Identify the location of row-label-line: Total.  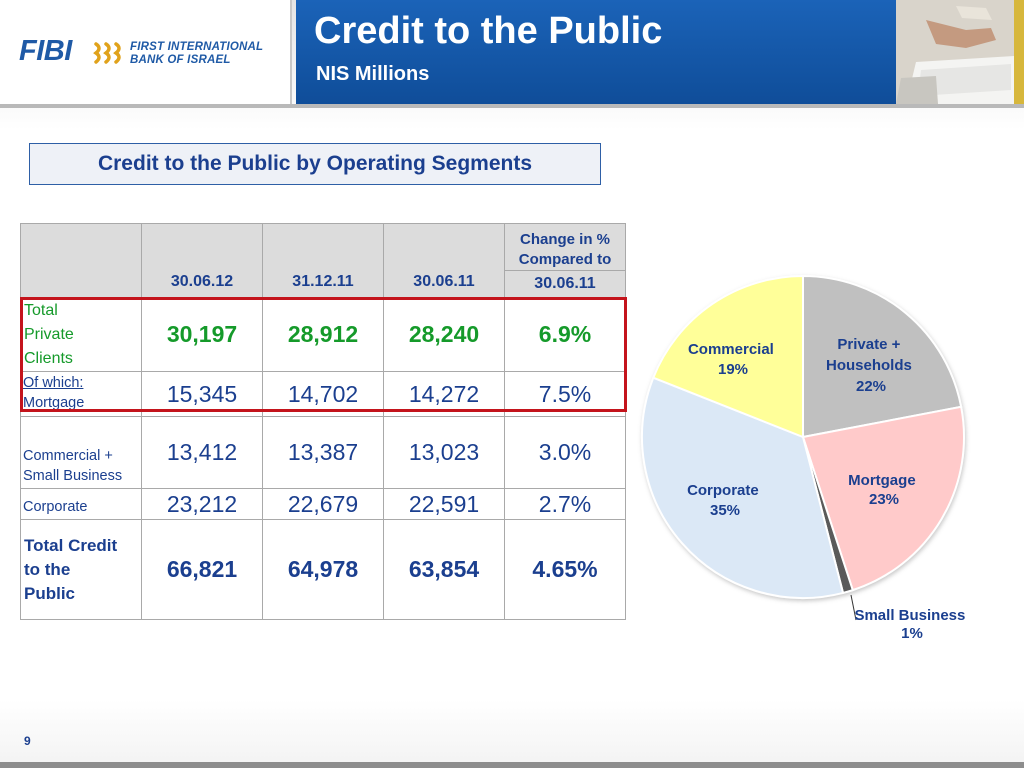
(41, 310).